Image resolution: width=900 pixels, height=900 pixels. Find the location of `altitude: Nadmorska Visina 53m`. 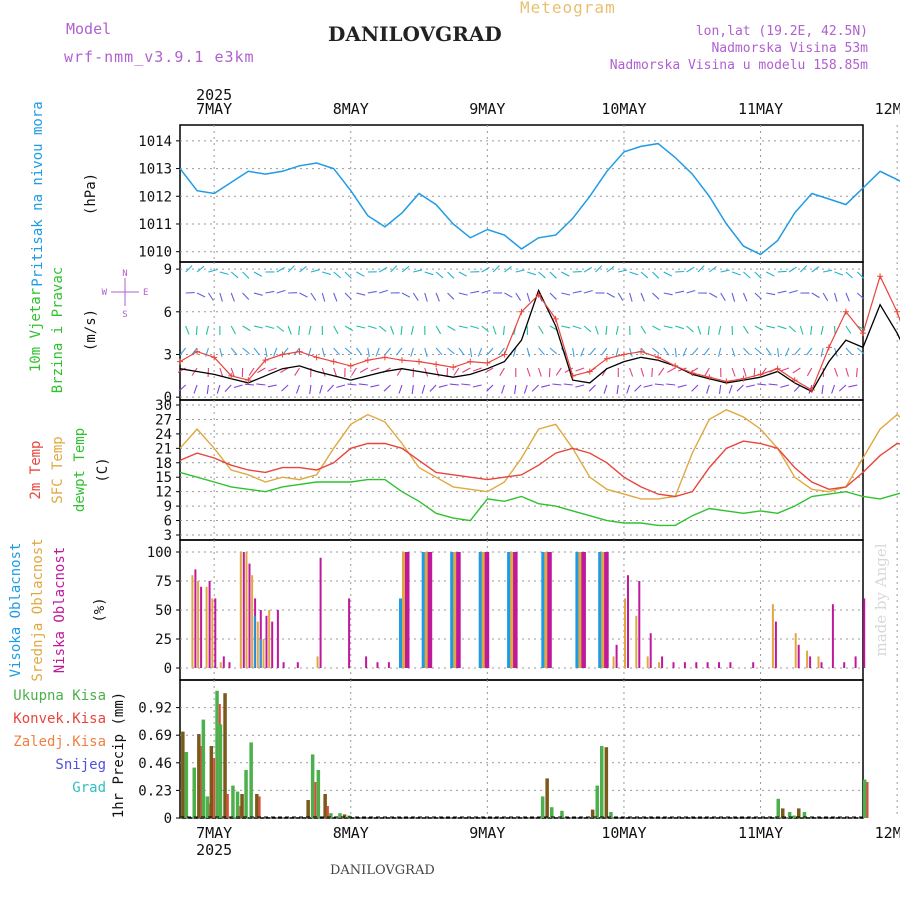

altitude: Nadmorska Visina 53m is located at coordinates (789, 48).